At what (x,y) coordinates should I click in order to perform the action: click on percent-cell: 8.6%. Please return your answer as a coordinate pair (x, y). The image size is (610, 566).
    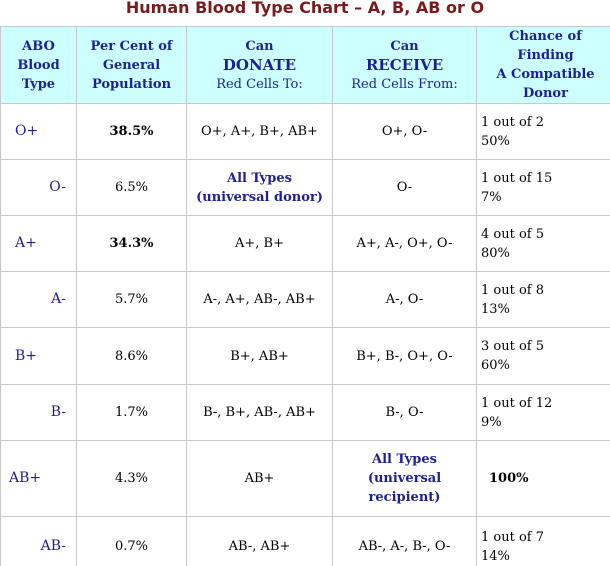
    Looking at the image, I should click on (131, 356).